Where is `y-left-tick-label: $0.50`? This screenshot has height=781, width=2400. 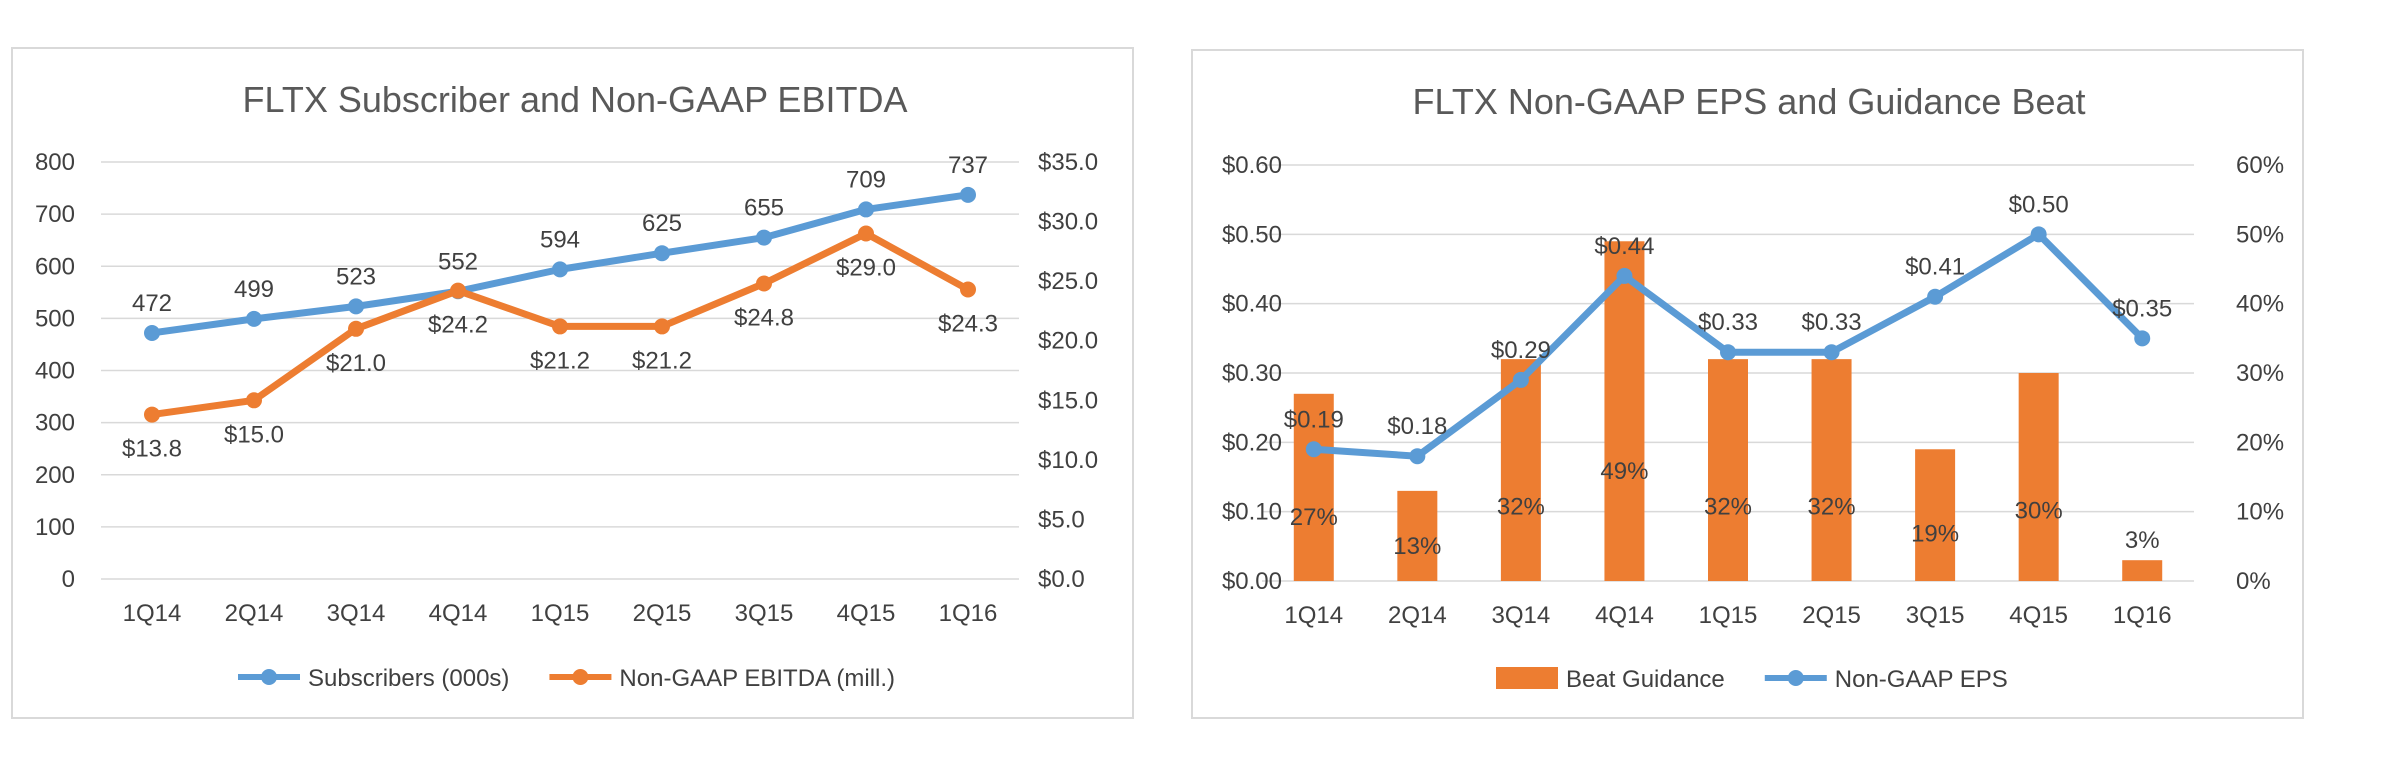
y-left-tick-label: $0.50 is located at coordinates (1252, 234).